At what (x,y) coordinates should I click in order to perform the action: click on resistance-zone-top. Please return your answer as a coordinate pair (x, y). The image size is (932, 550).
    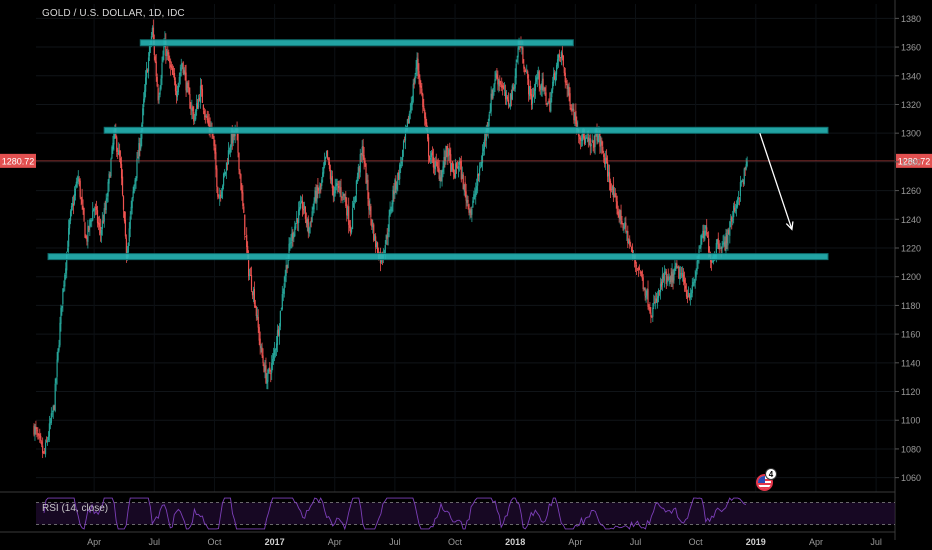
    Looking at the image, I should click on (356, 43).